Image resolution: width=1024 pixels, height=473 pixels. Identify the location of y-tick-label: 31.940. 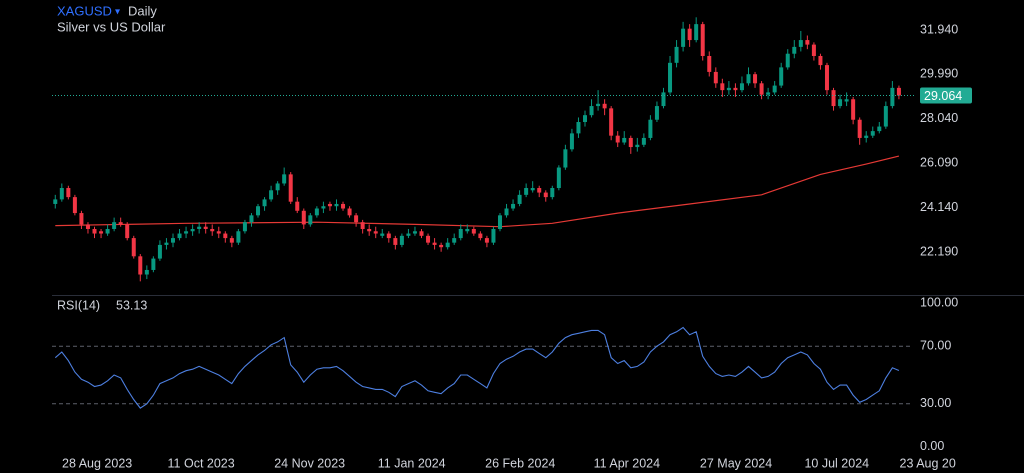
(939, 29).